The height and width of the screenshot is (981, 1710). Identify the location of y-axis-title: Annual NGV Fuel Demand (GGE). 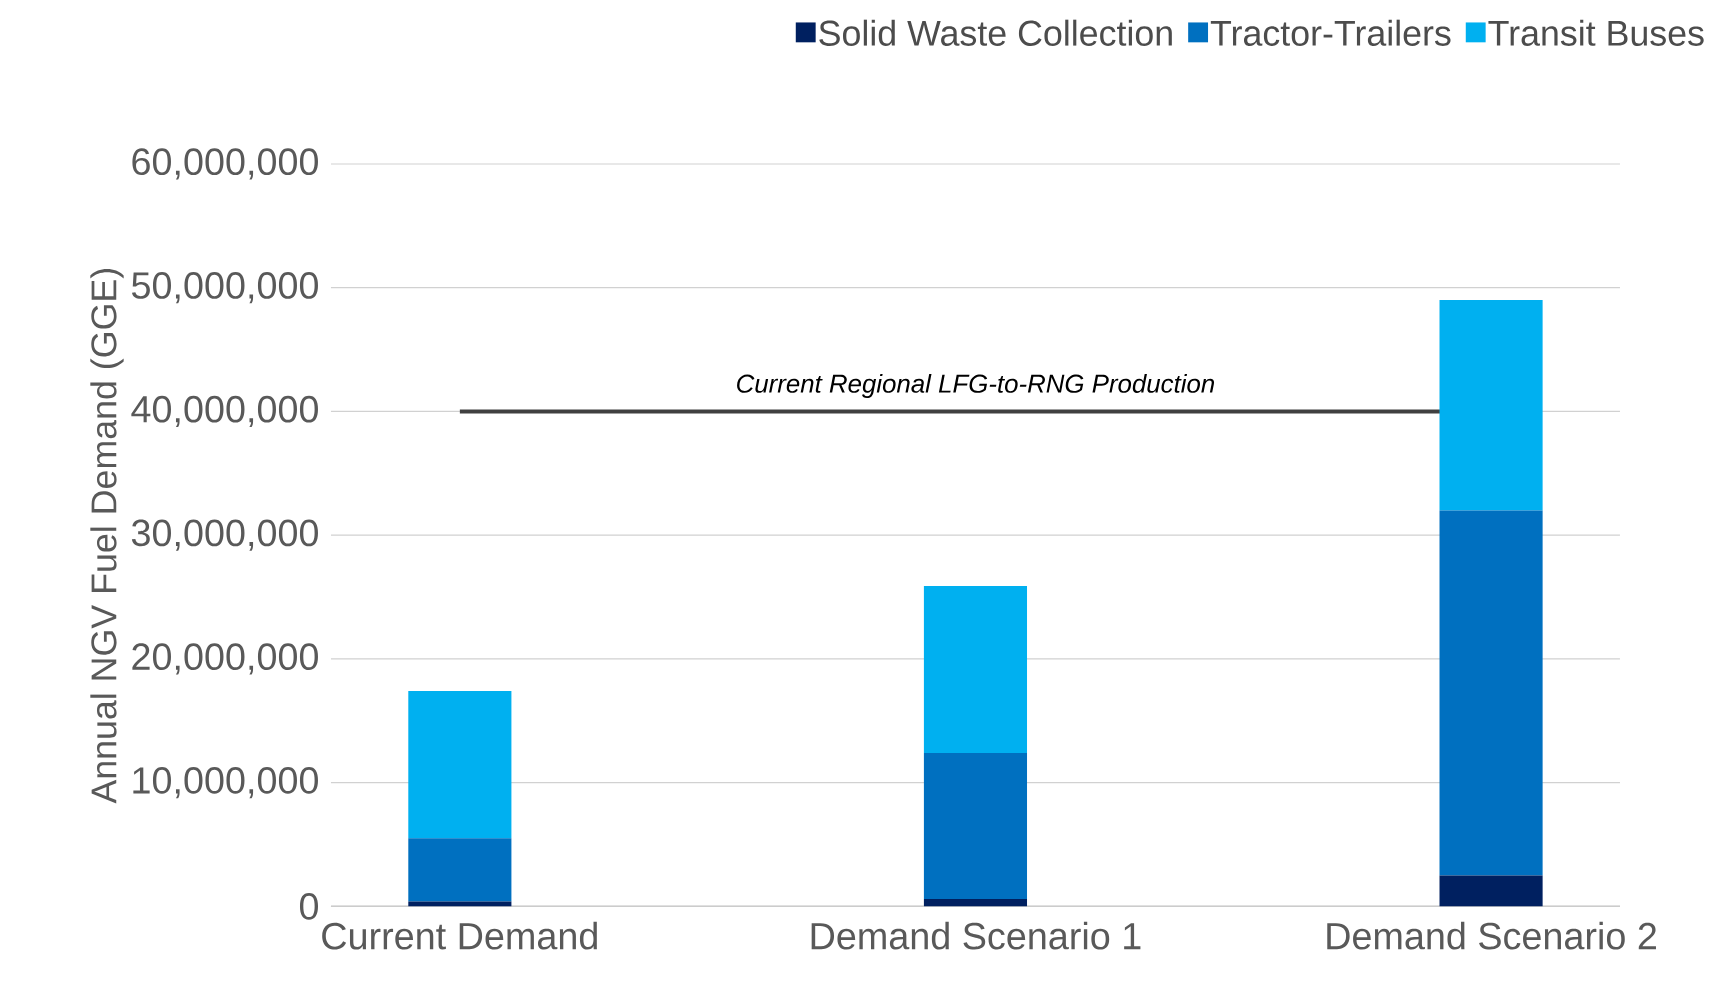
(107, 536).